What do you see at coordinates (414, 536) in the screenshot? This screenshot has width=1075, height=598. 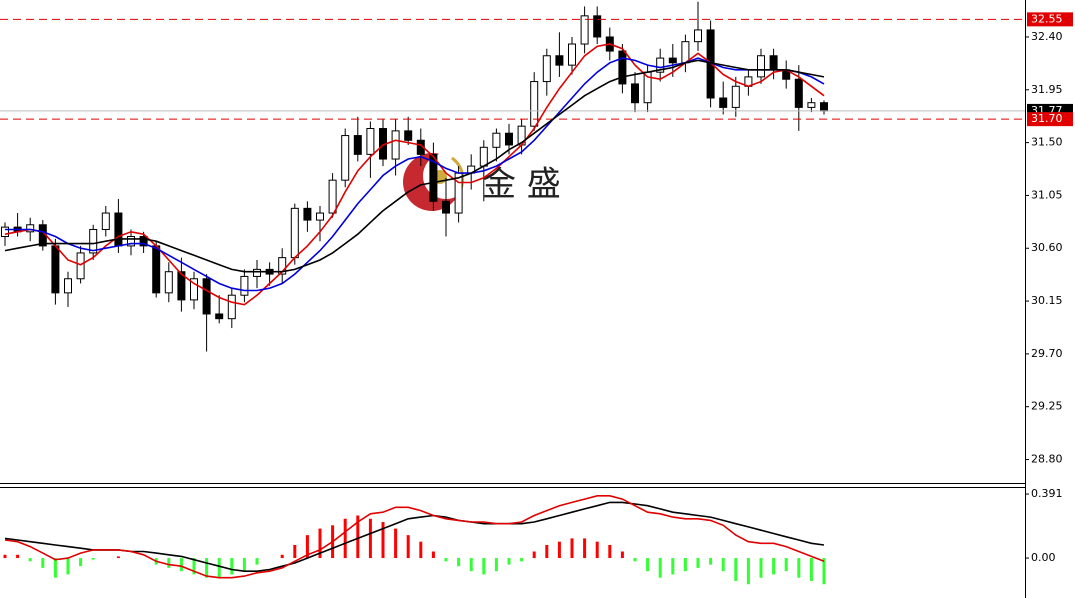 I see `indicator-line` at bounding box center [414, 536].